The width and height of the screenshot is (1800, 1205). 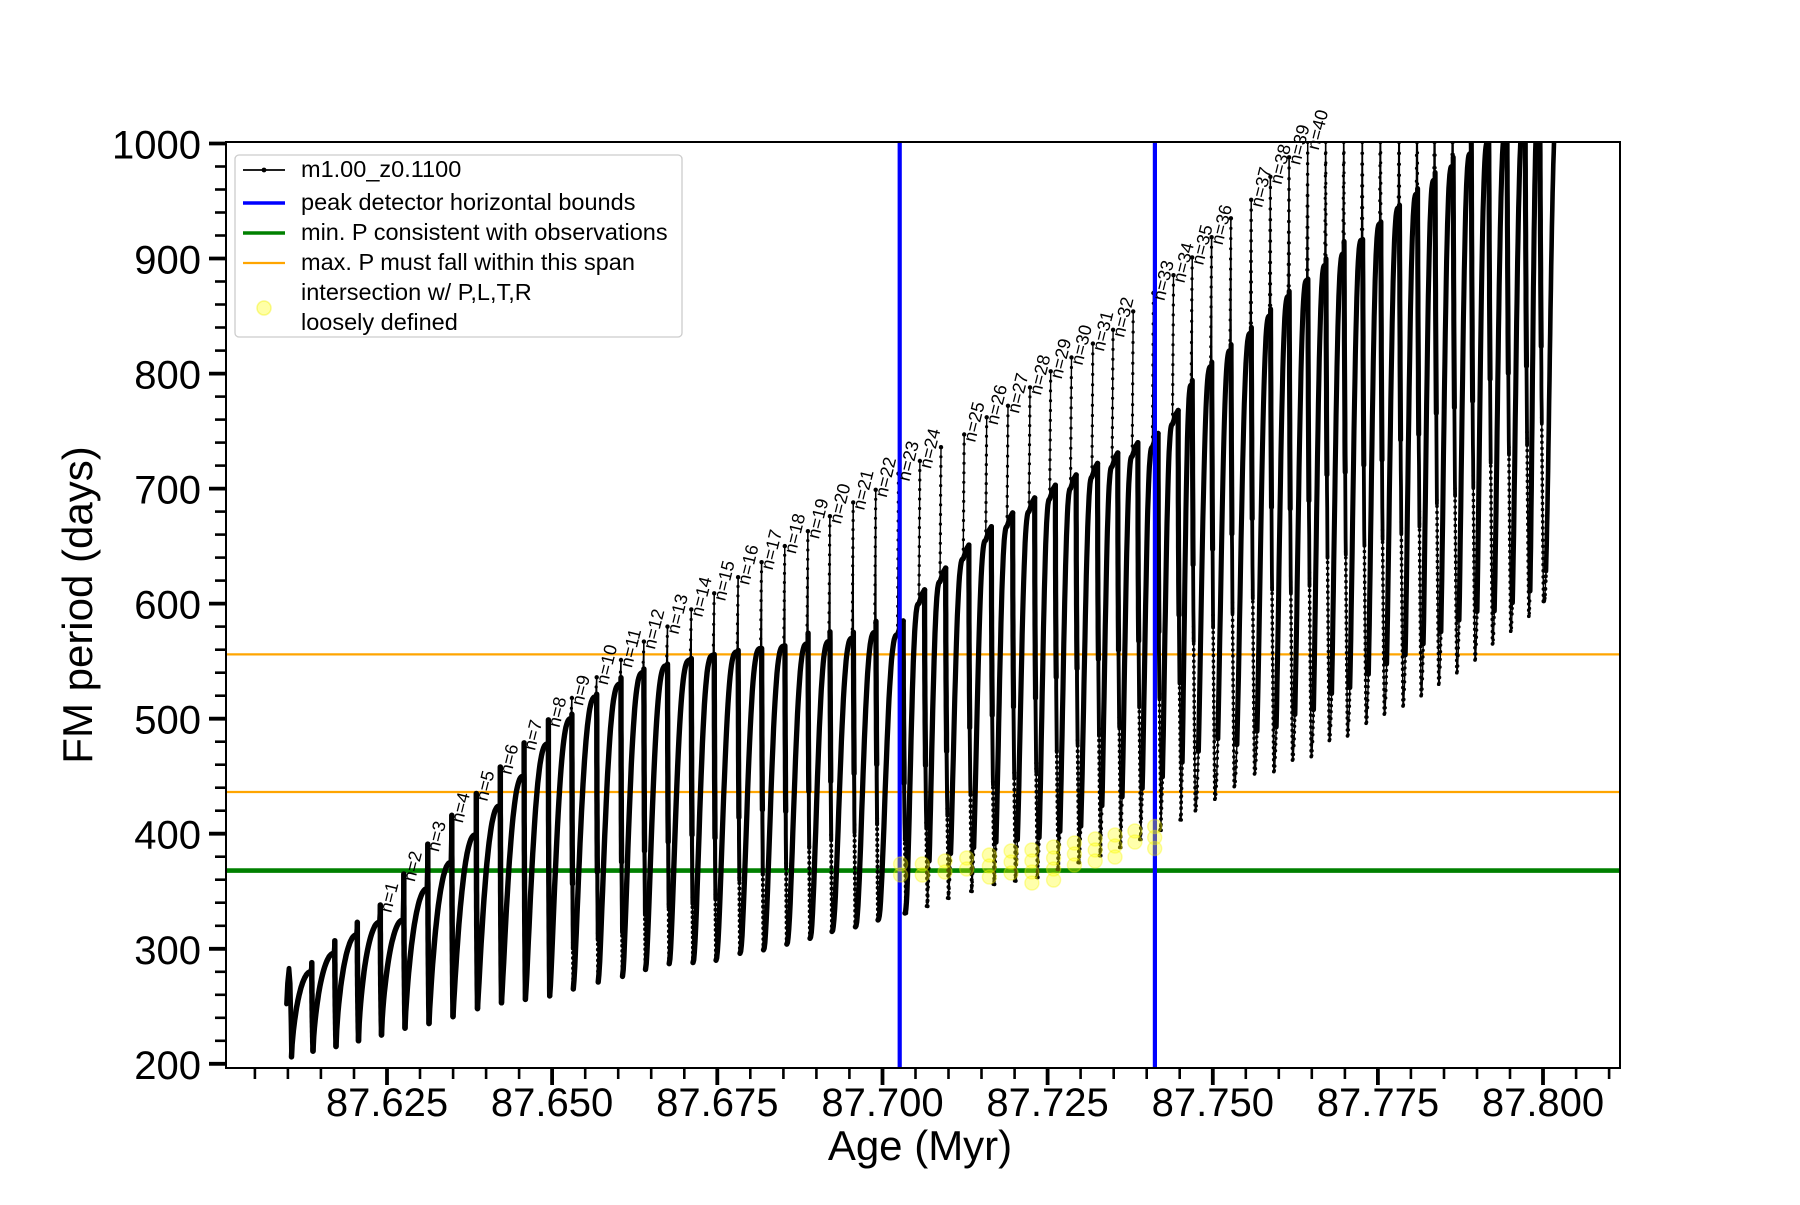 What do you see at coordinates (387, 1103) in the screenshot?
I see `svg-text: 87.625` at bounding box center [387, 1103].